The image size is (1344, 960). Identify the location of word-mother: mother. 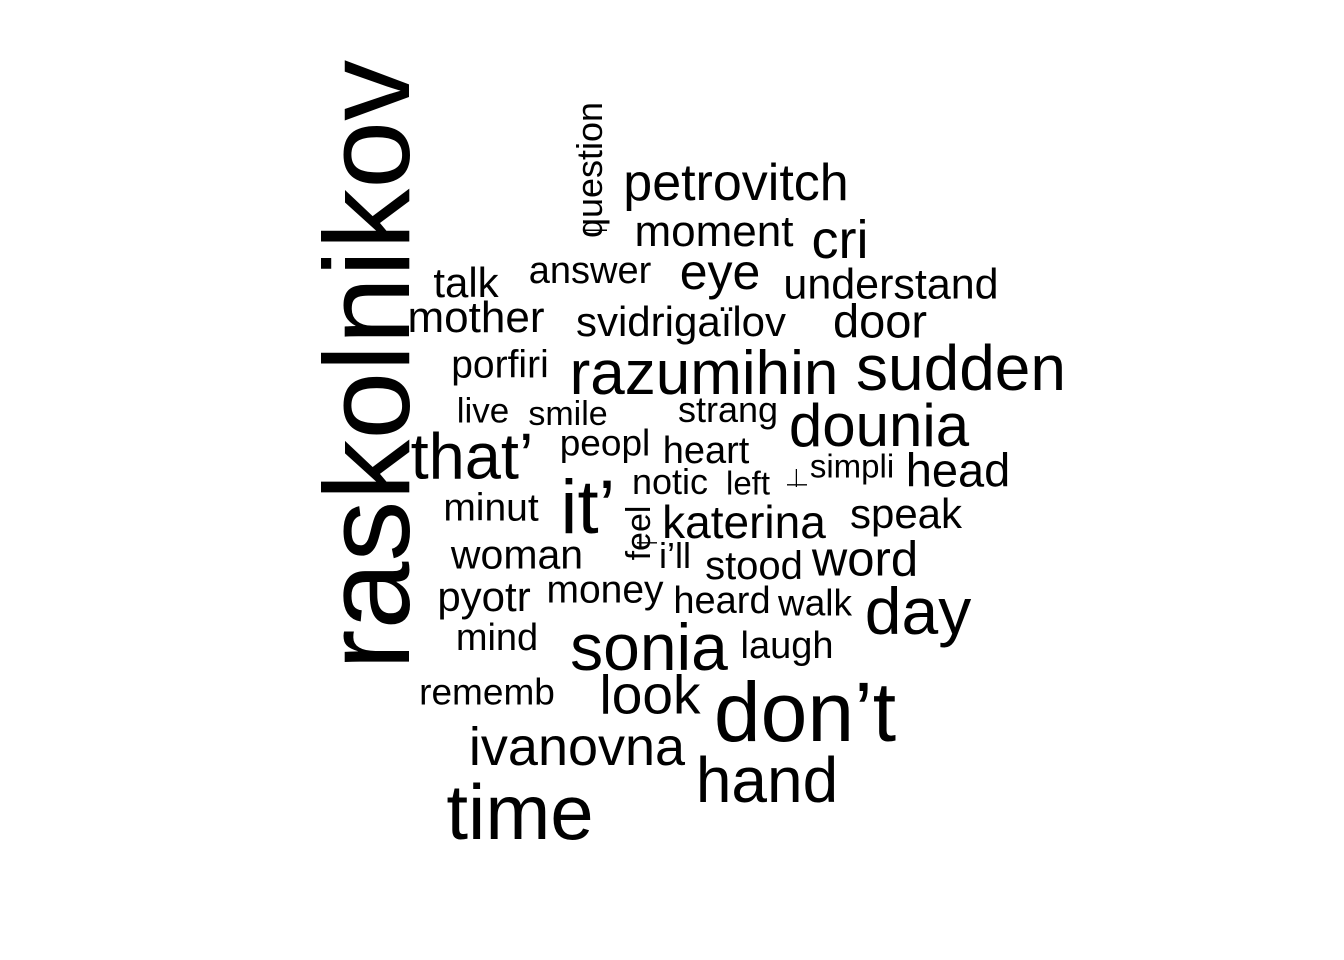
(476, 317).